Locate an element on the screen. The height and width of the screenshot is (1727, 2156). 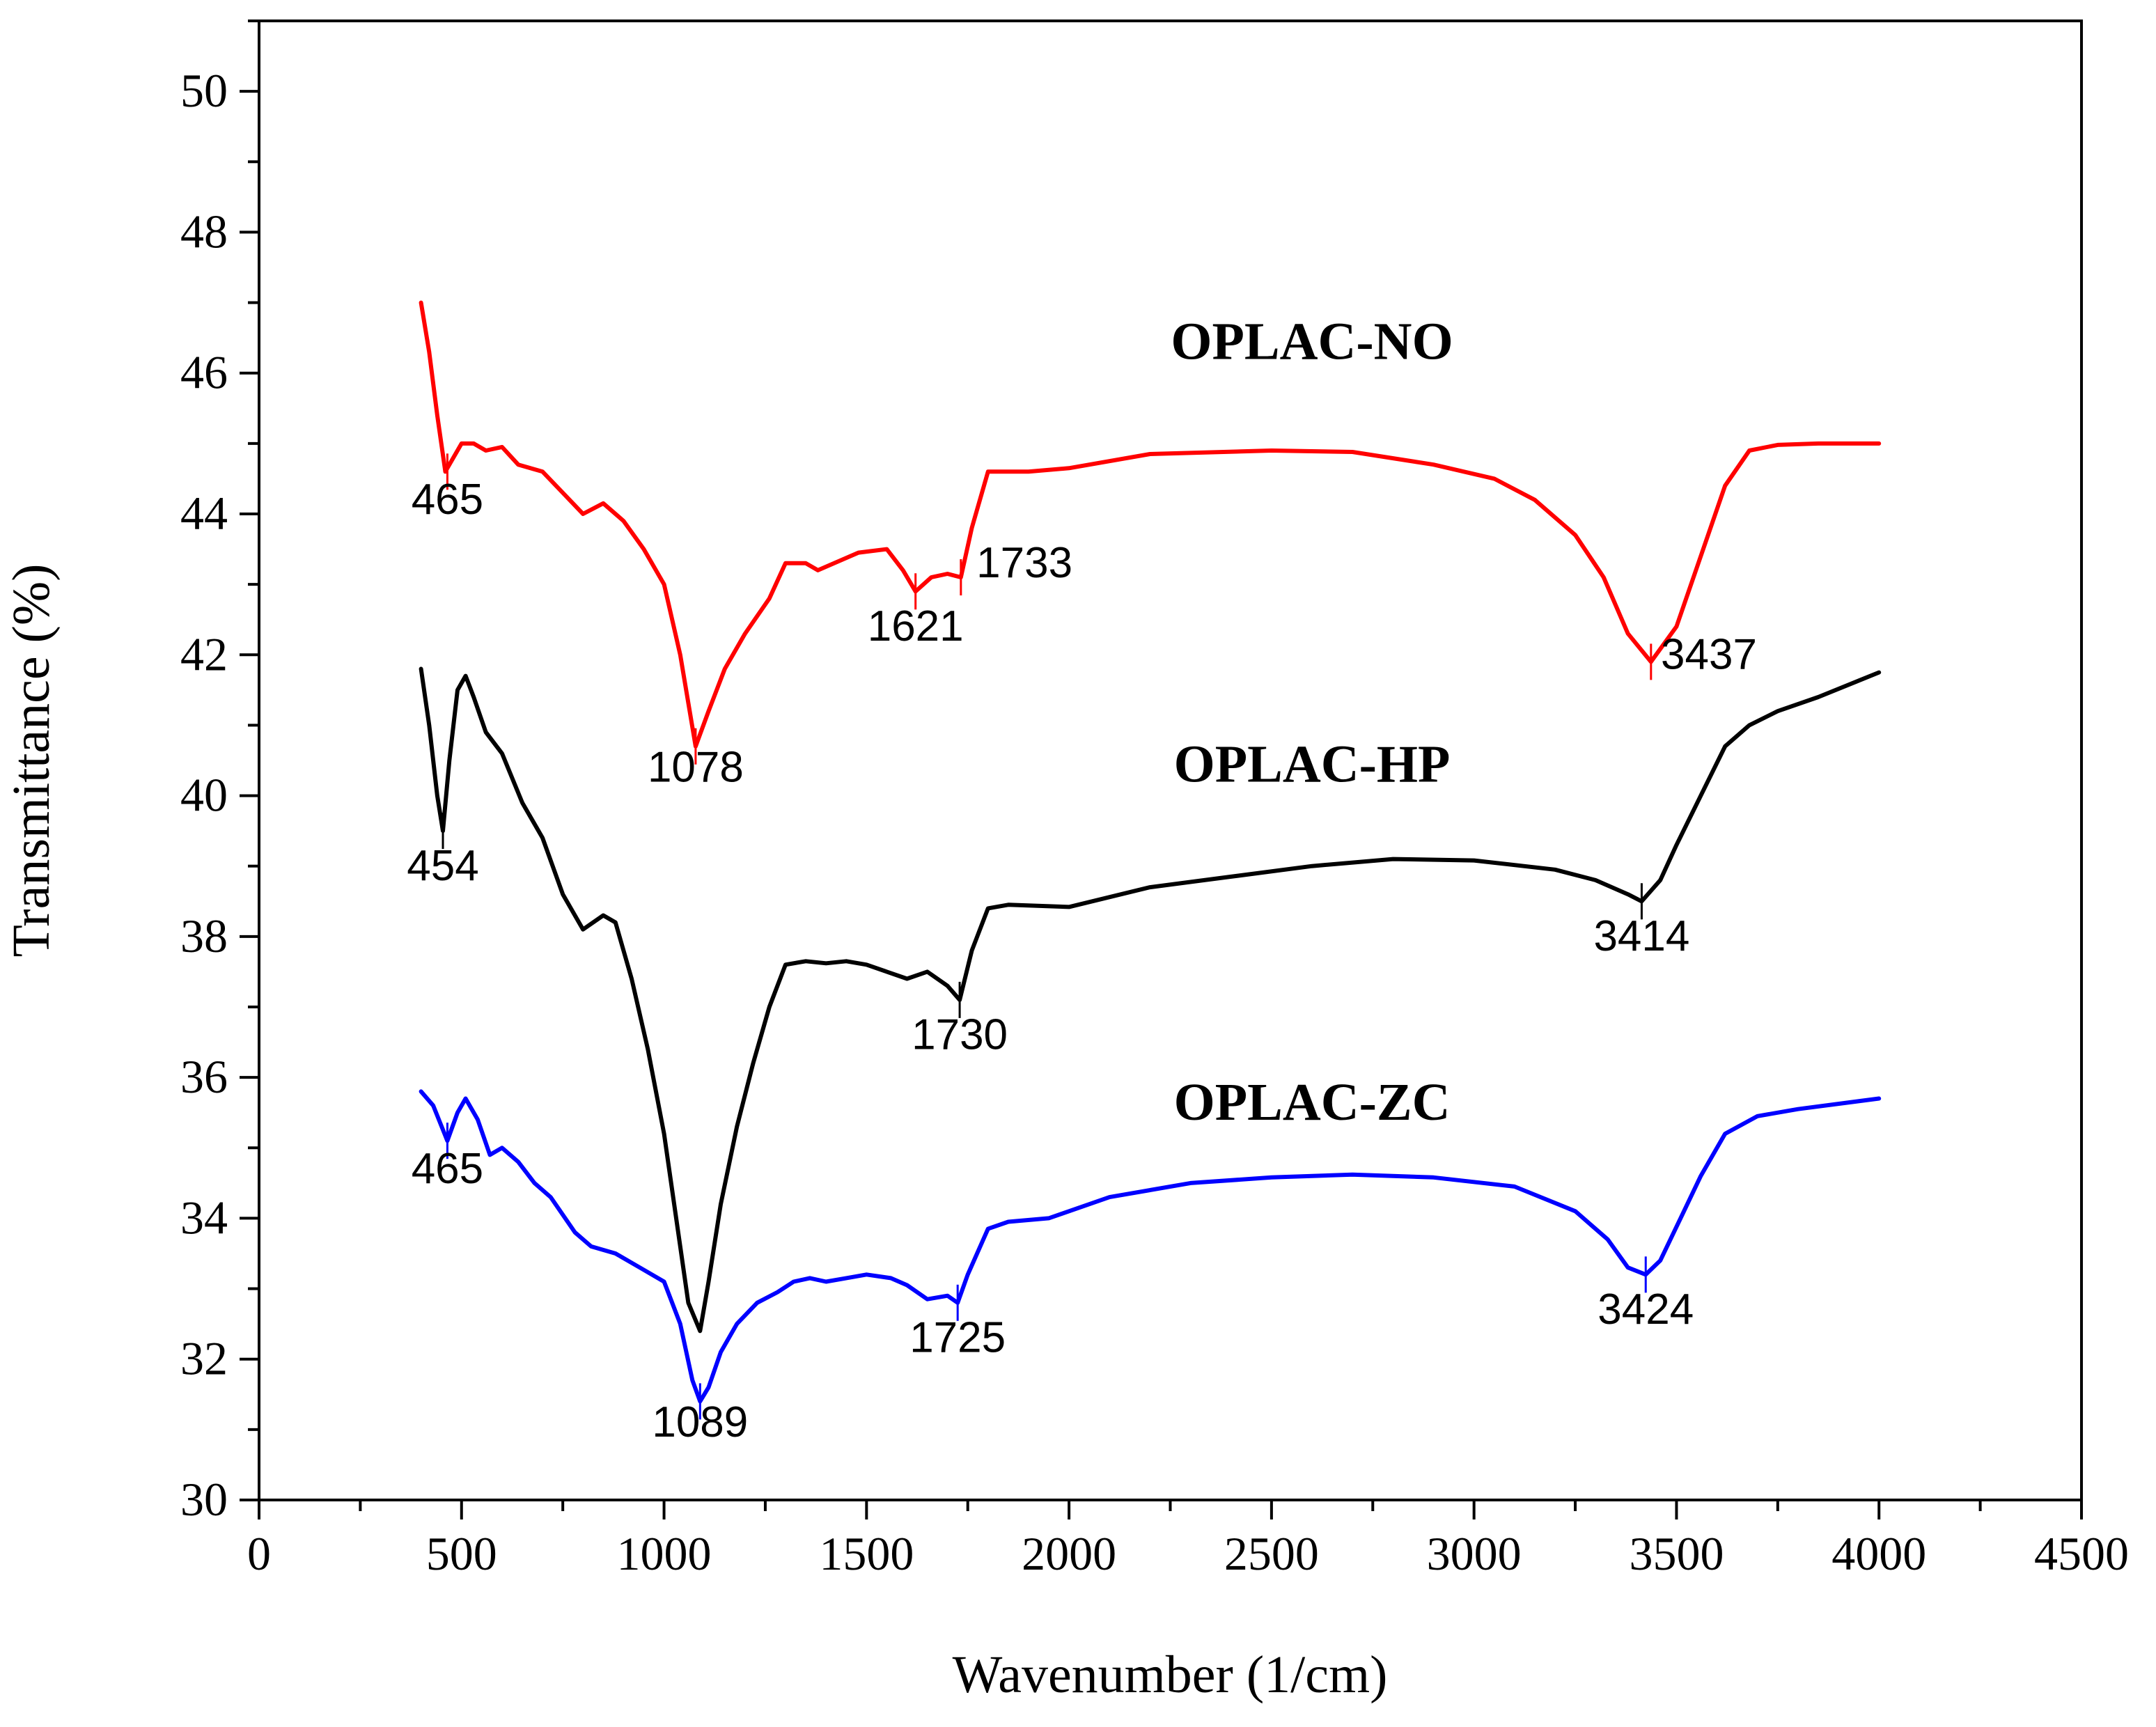
series-line-oplac-zc is located at coordinates (1150, 1246).